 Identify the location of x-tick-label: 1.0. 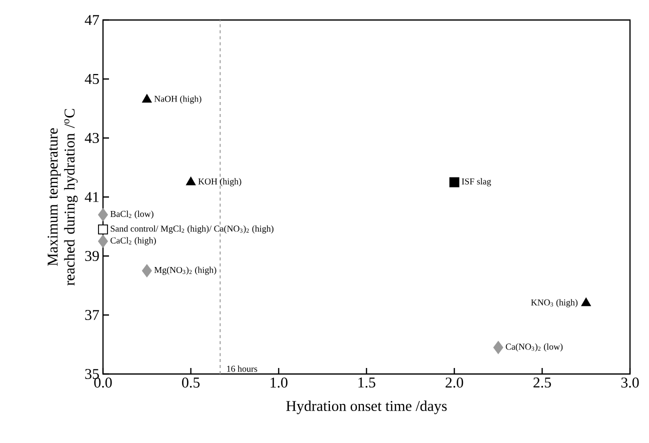
(279, 383).